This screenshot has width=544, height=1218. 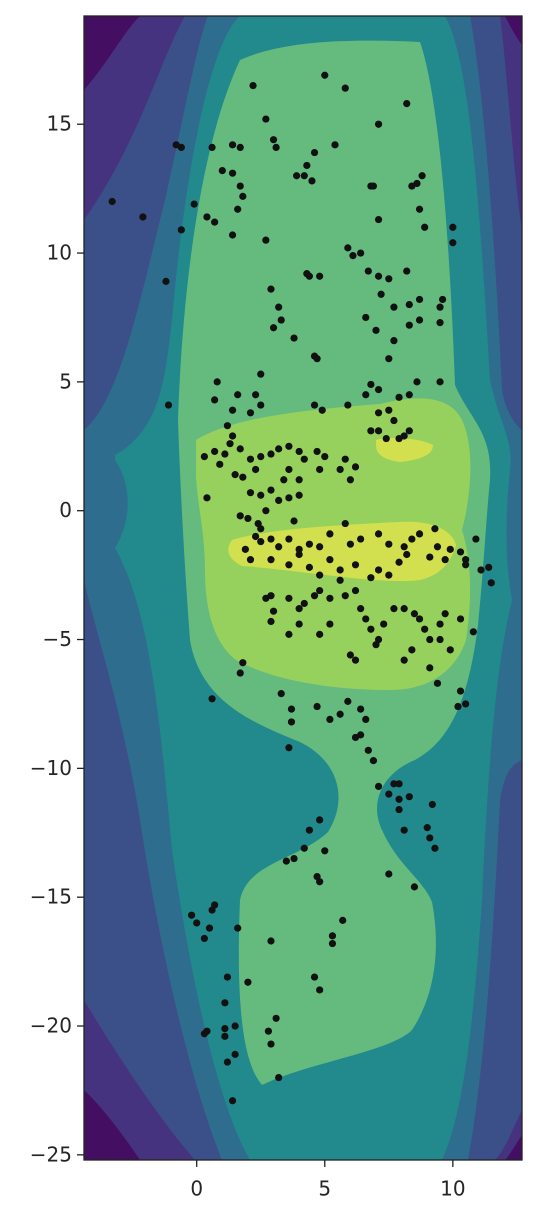 What do you see at coordinates (65, 381) in the screenshot?
I see `y-tick-label: 5` at bounding box center [65, 381].